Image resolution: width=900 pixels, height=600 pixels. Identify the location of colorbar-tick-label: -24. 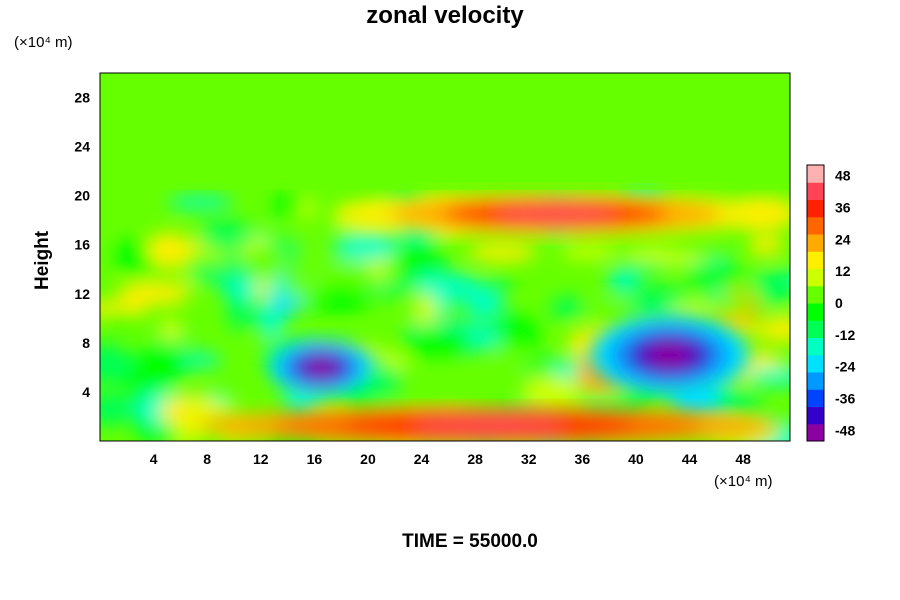
(845, 367).